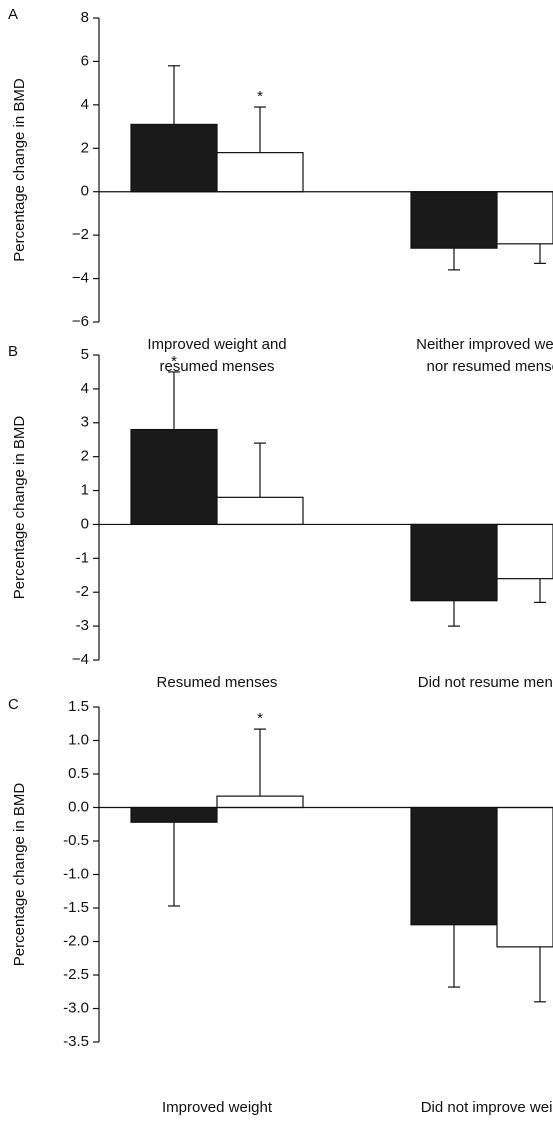 This screenshot has height=1129, width=553. Describe the element at coordinates (216, 366) in the screenshot. I see `x-tick-label: resumed menses` at that location.